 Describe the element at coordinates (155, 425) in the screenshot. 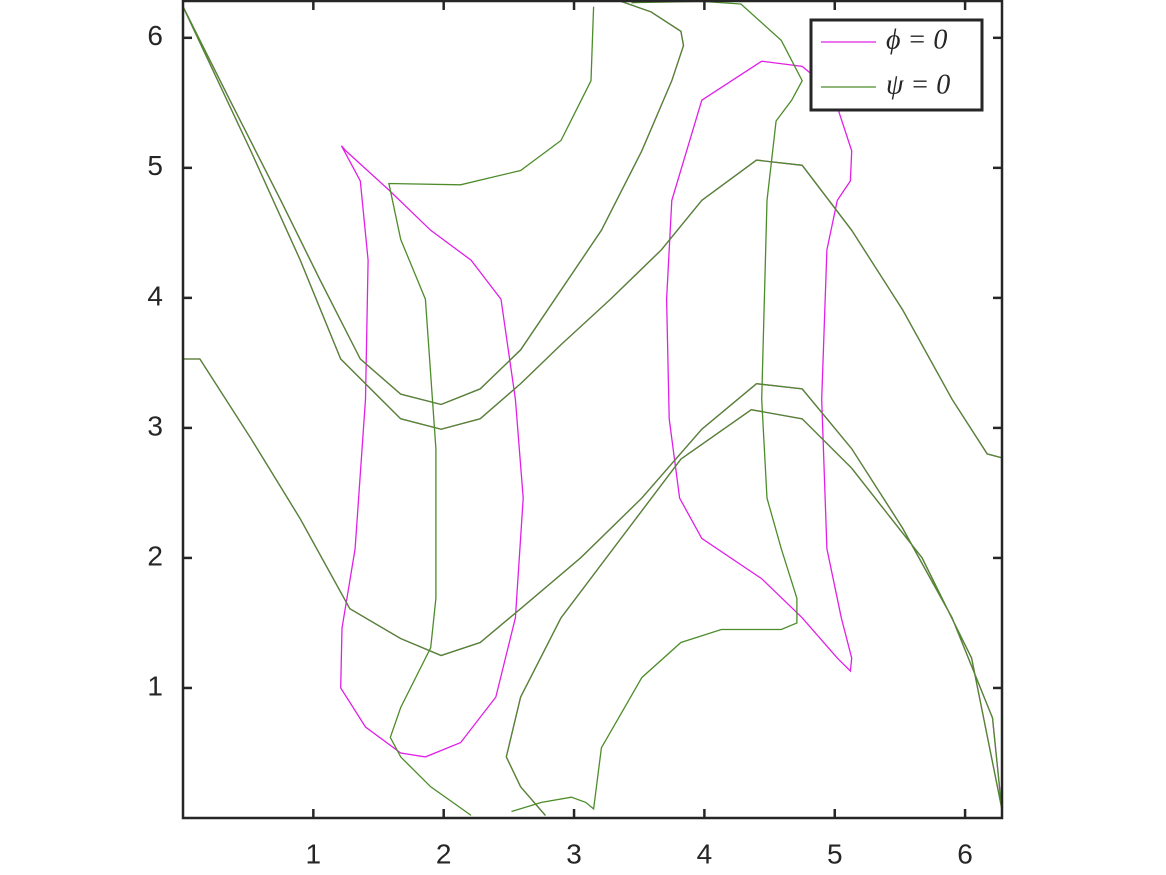

I see `y-tick-label: 3` at that location.